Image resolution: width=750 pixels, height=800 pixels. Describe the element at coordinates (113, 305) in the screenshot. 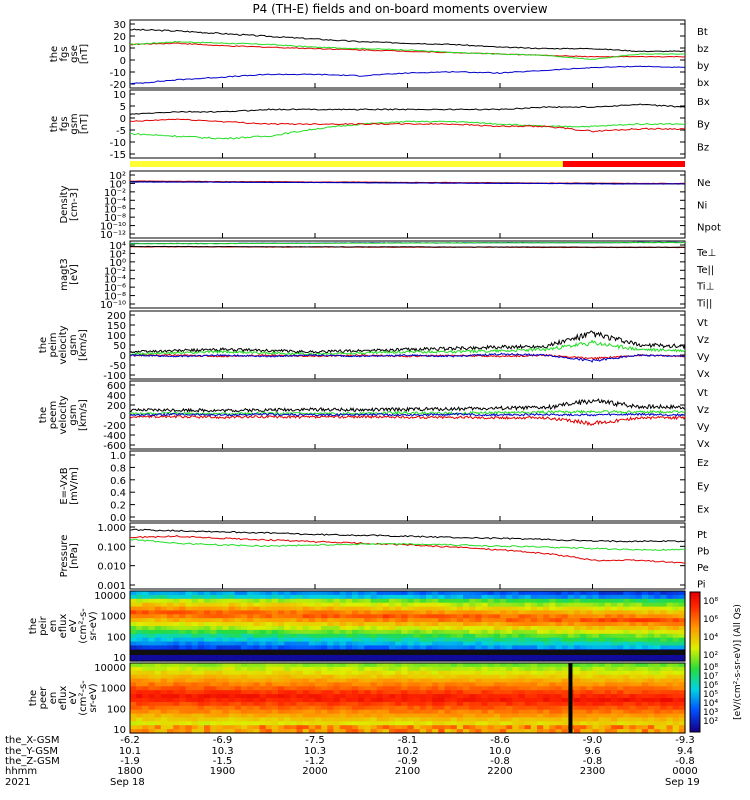

I see `y-tick-label: 10⁻¹⁰` at that location.